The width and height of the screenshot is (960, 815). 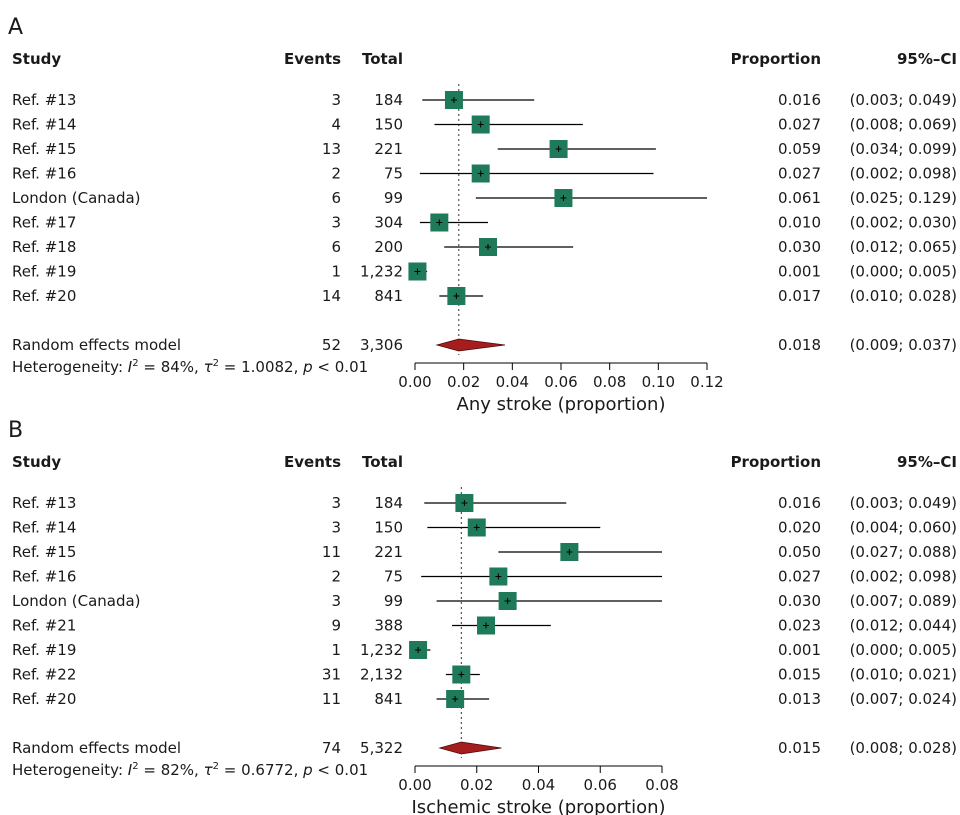 What do you see at coordinates (484, 149) in the screenshot?
I see `study-row: Ref. #15 13 221 0.059 (0.034; 0.099)` at bounding box center [484, 149].